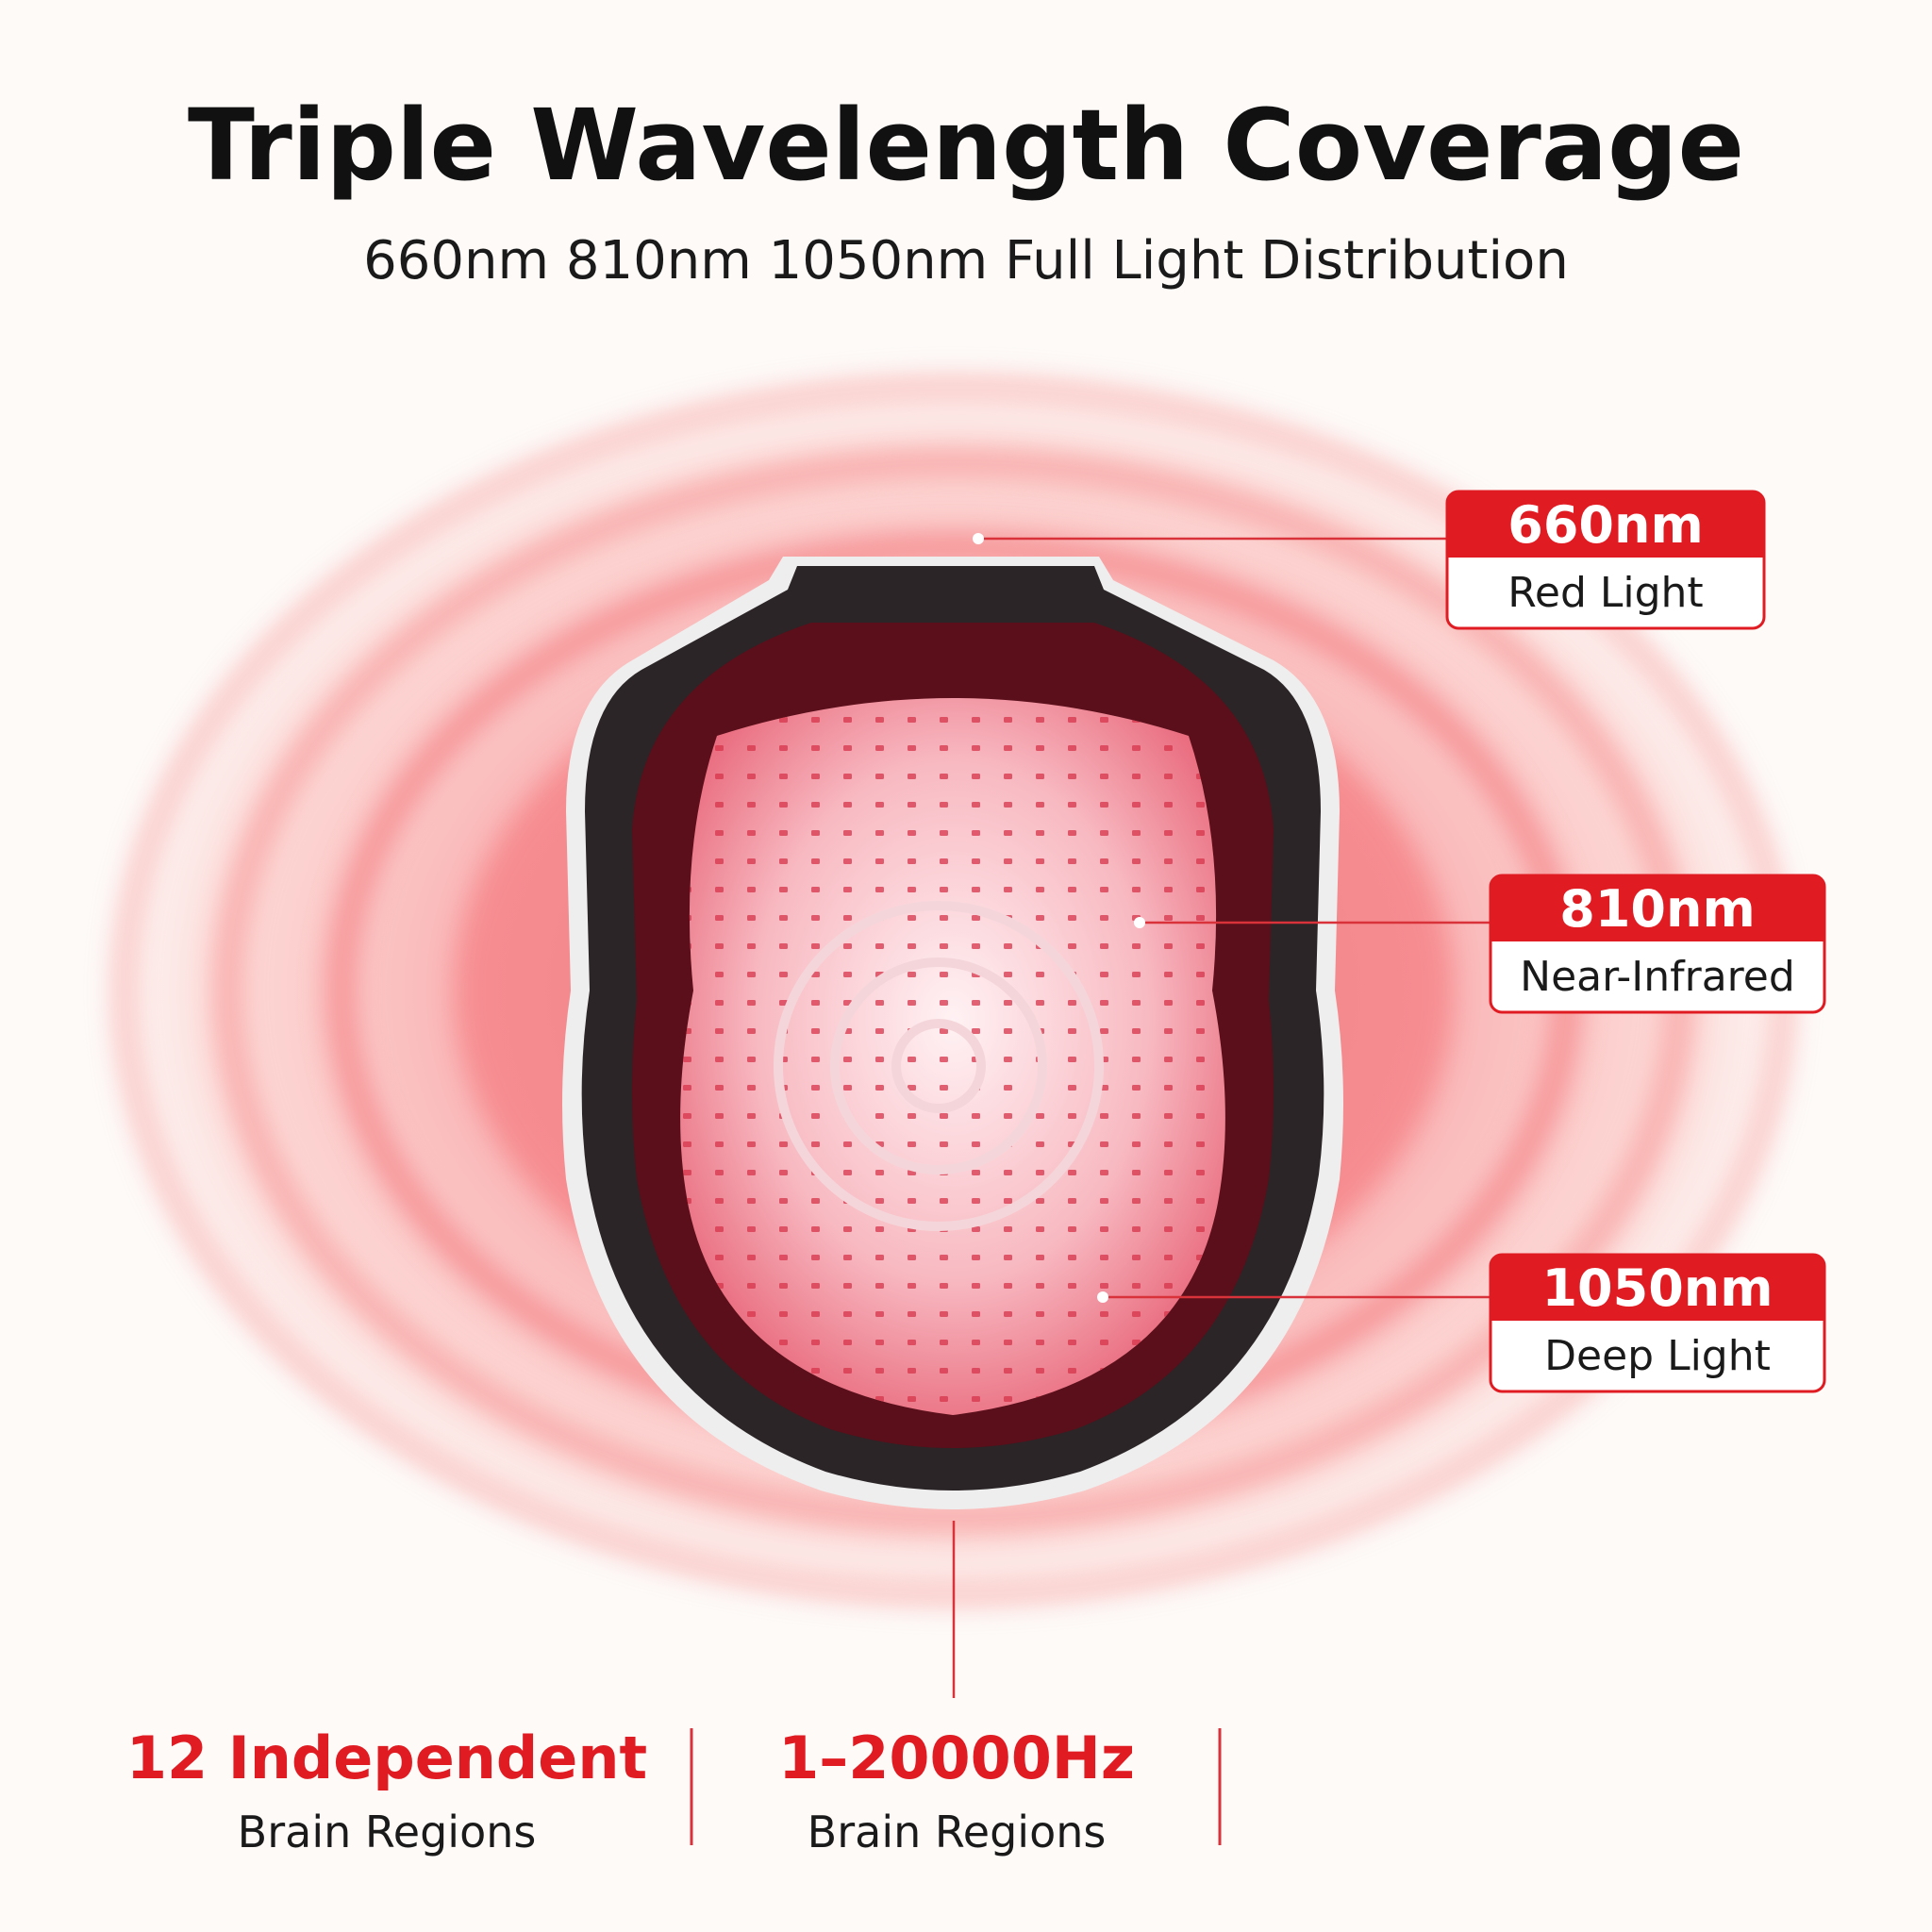 The image size is (1932, 1932). What do you see at coordinates (966, 145) in the screenshot?
I see `title: Triple Wavelength Coverage` at bounding box center [966, 145].